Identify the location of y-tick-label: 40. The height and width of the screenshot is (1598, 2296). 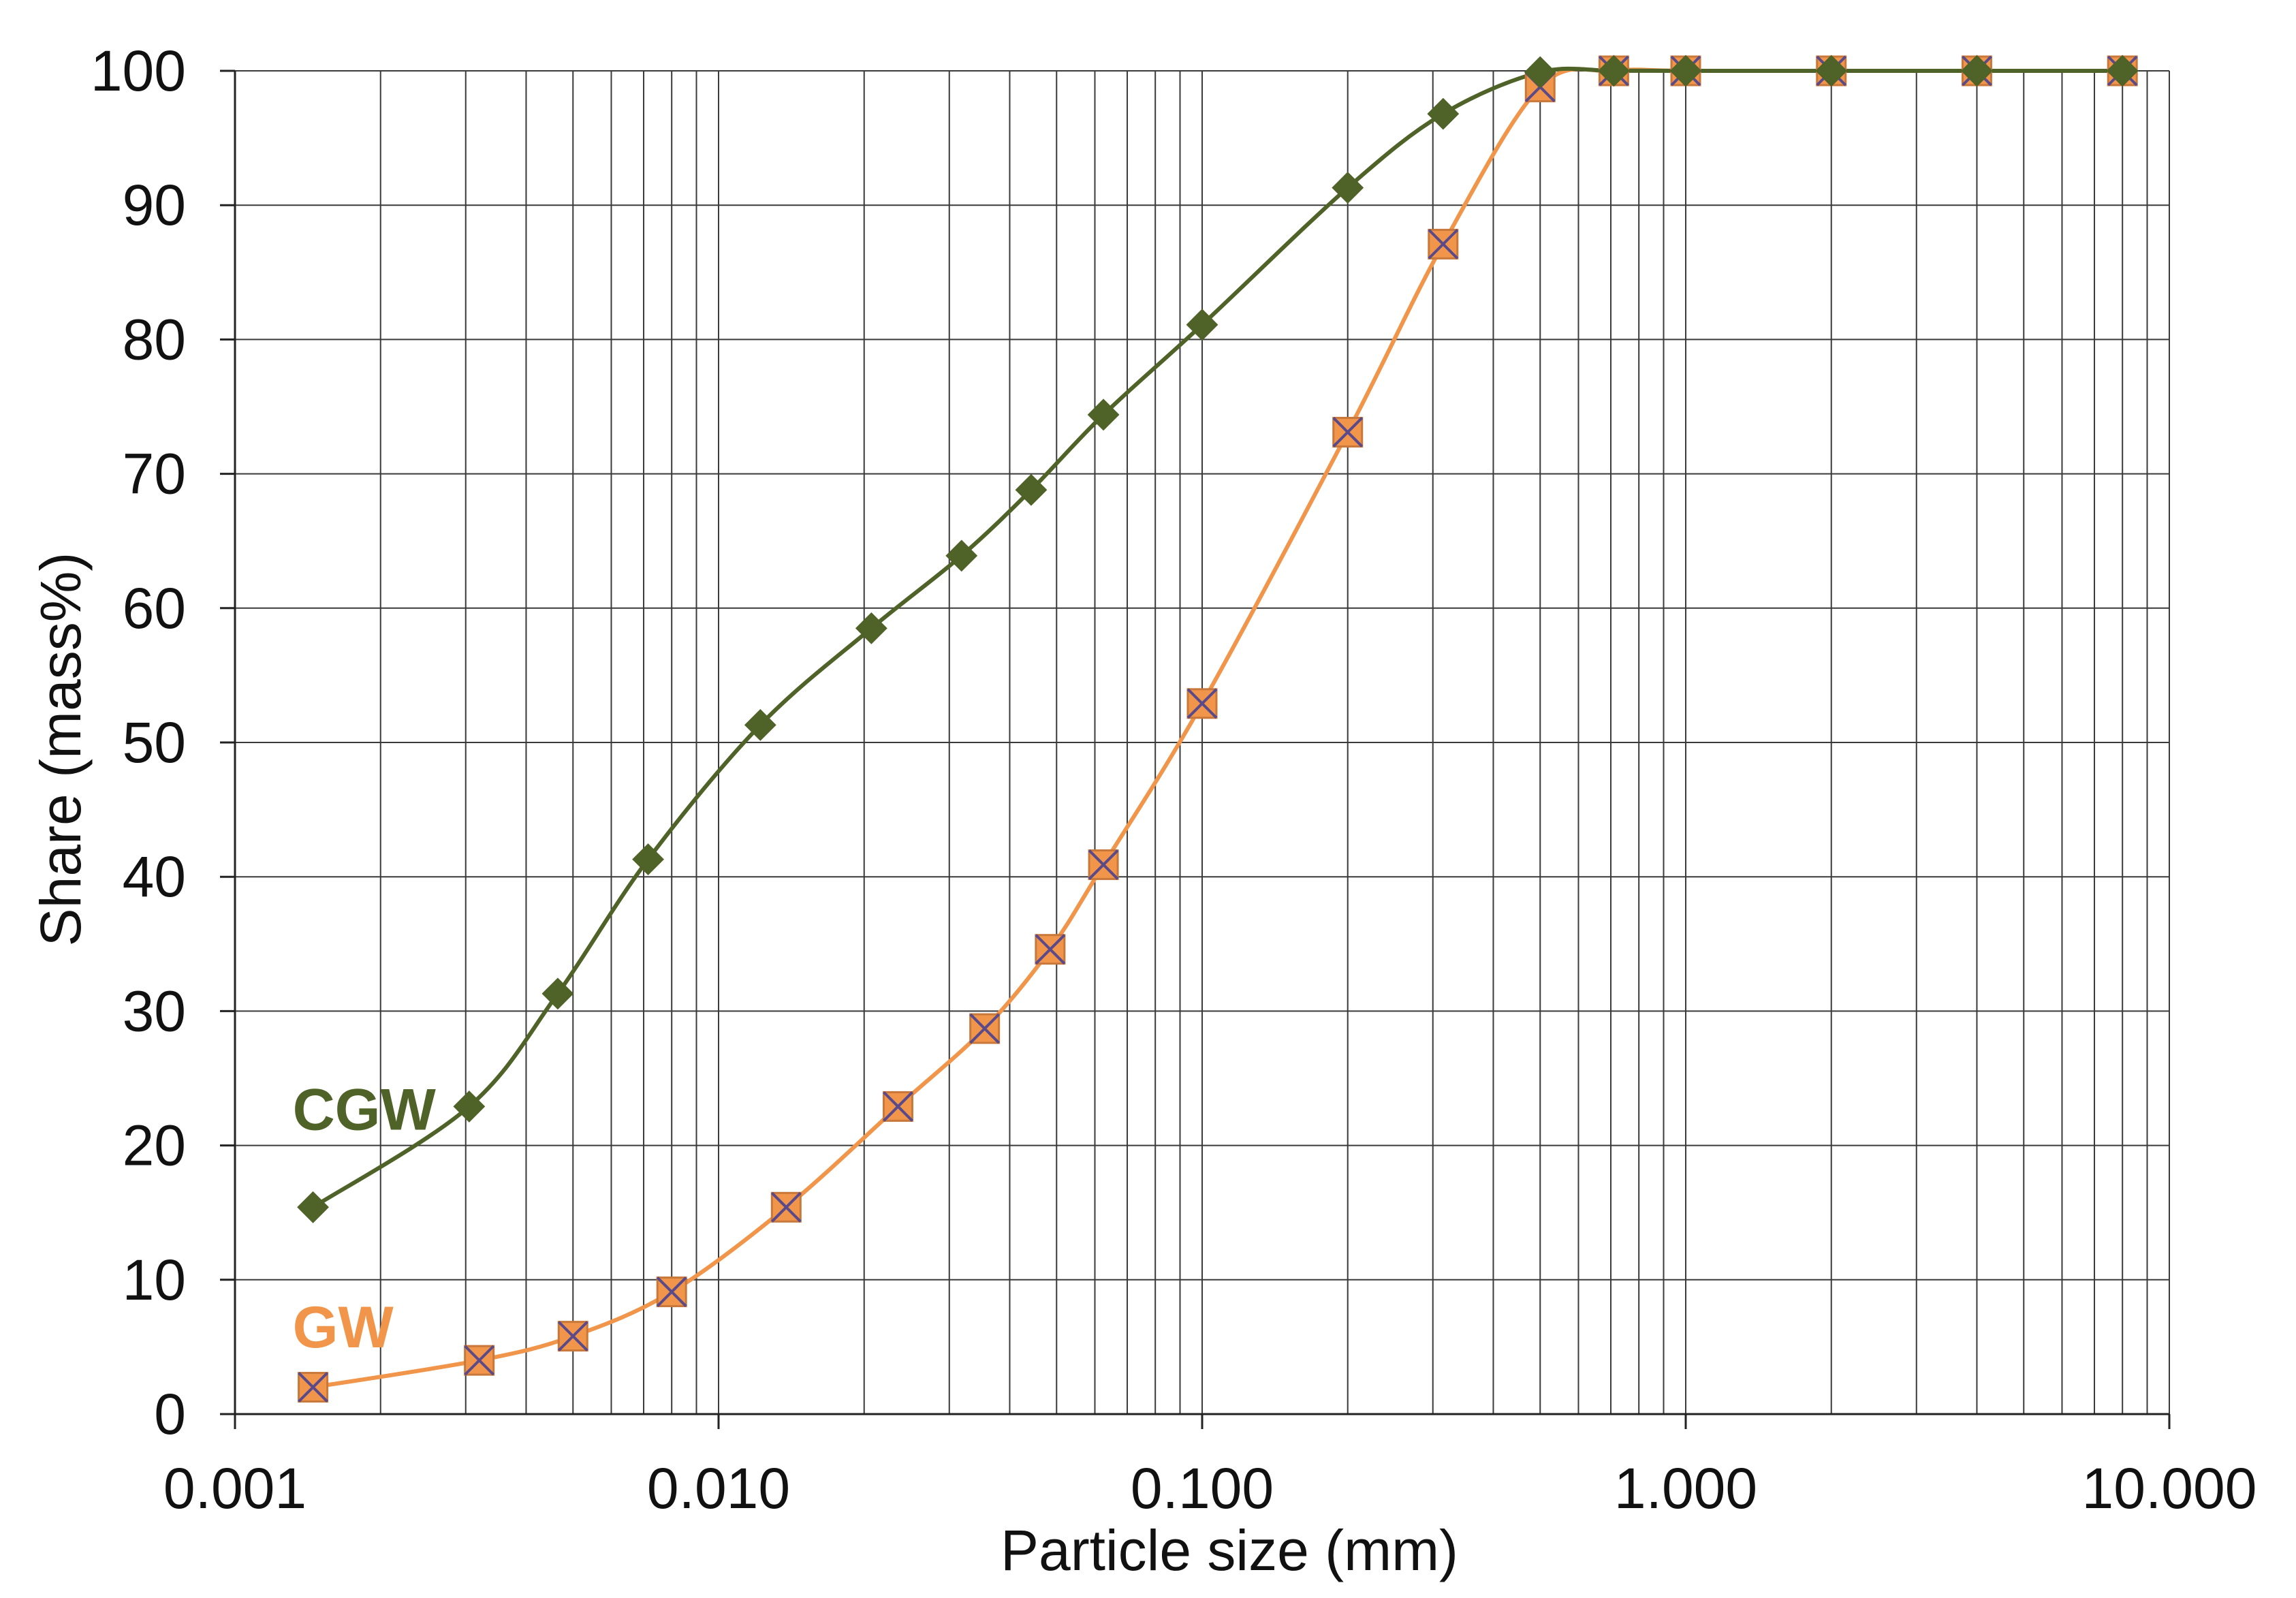
(154, 877).